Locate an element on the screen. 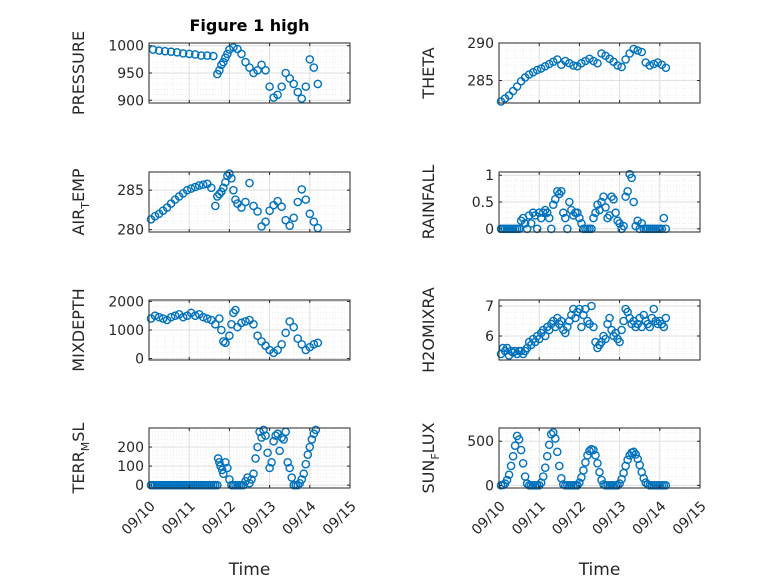 The height and width of the screenshot is (583, 778). y-axis-label-main: TERR is located at coordinates (78, 472).